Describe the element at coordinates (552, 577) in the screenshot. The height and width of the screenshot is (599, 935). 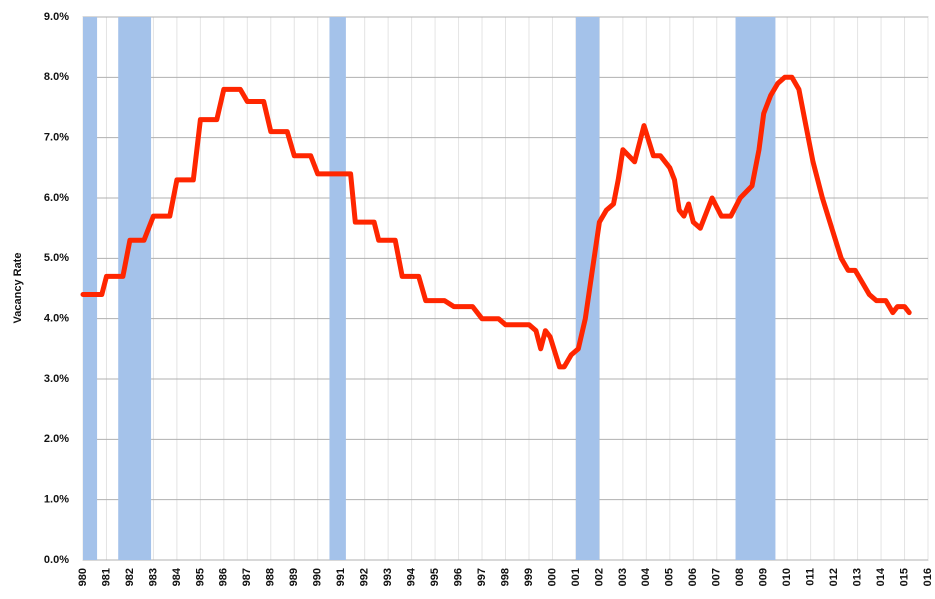
I see `x-tick-label: 000` at that location.